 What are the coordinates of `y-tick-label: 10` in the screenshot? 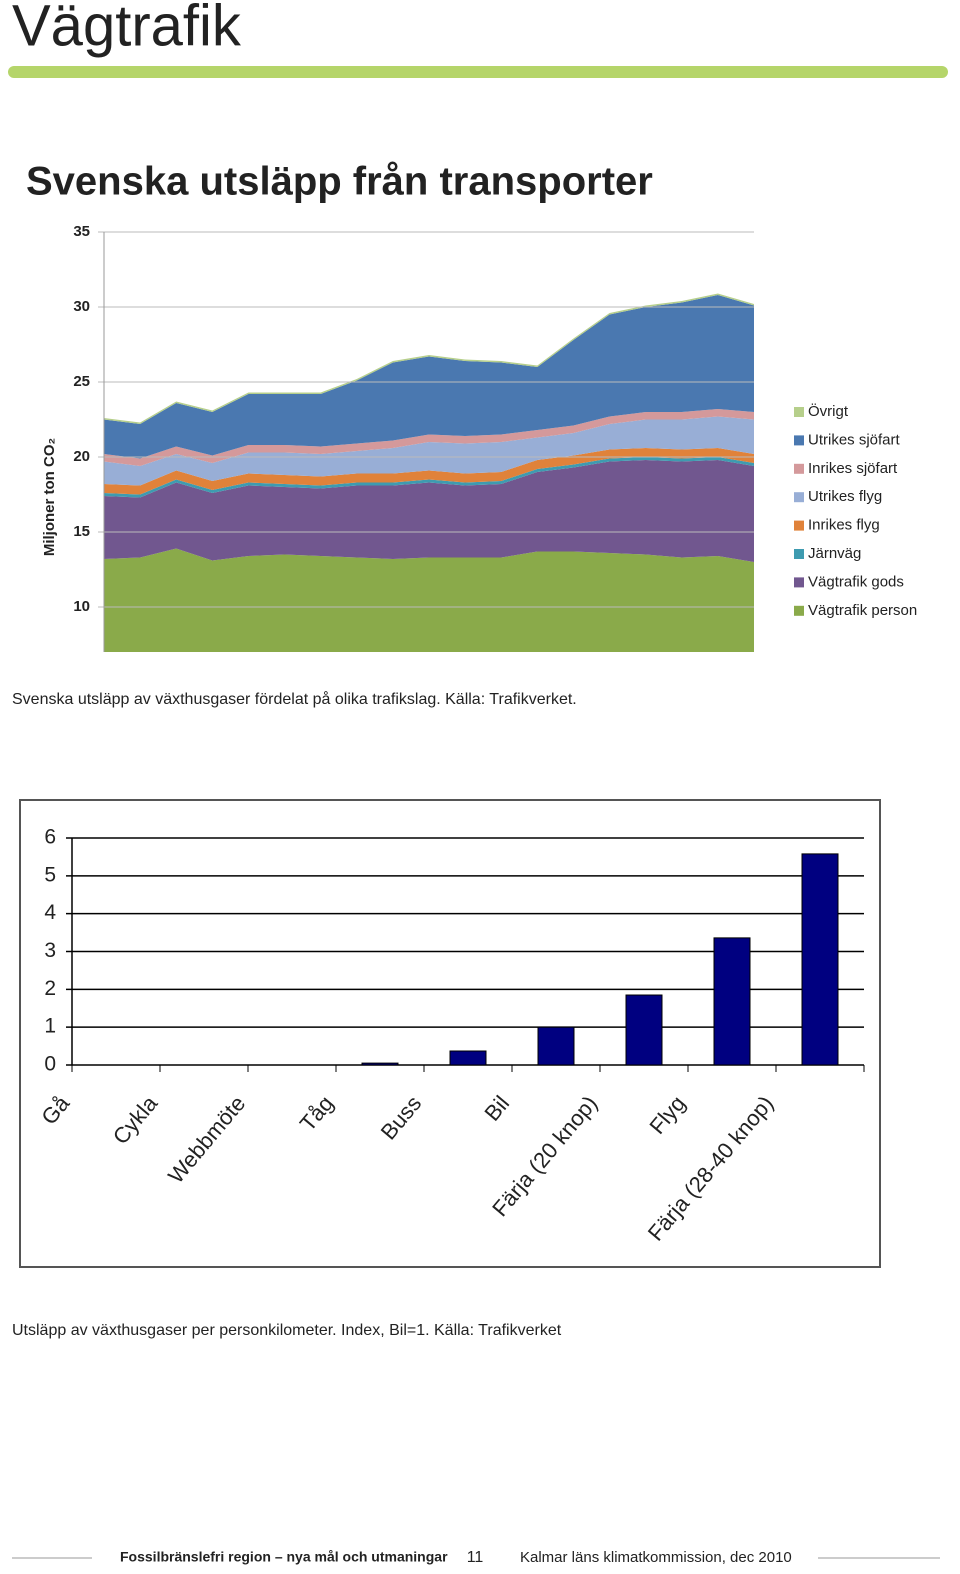 It's located at (81, 606).